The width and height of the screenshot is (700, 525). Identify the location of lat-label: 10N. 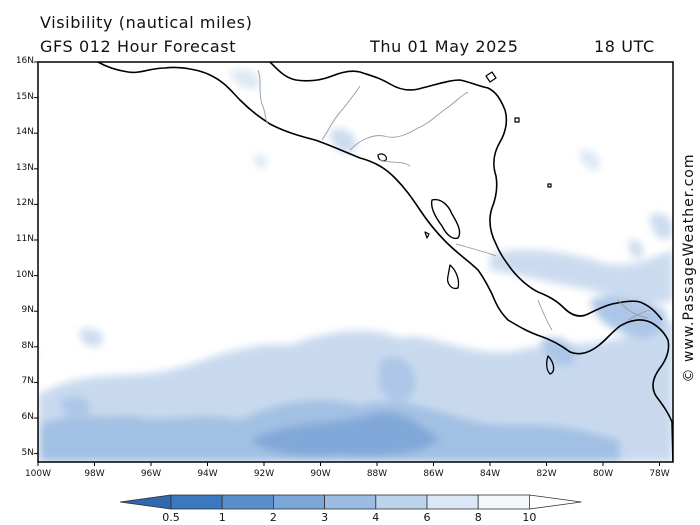
(24, 274).